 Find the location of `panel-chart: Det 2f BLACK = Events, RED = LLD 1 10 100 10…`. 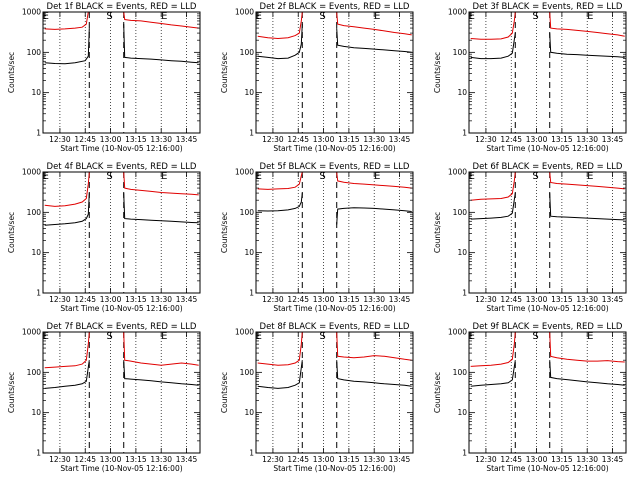

panel-chart: Det 2f BLACK = Events, RED = LLD 1 10 100 10… is located at coordinates (317, 77).